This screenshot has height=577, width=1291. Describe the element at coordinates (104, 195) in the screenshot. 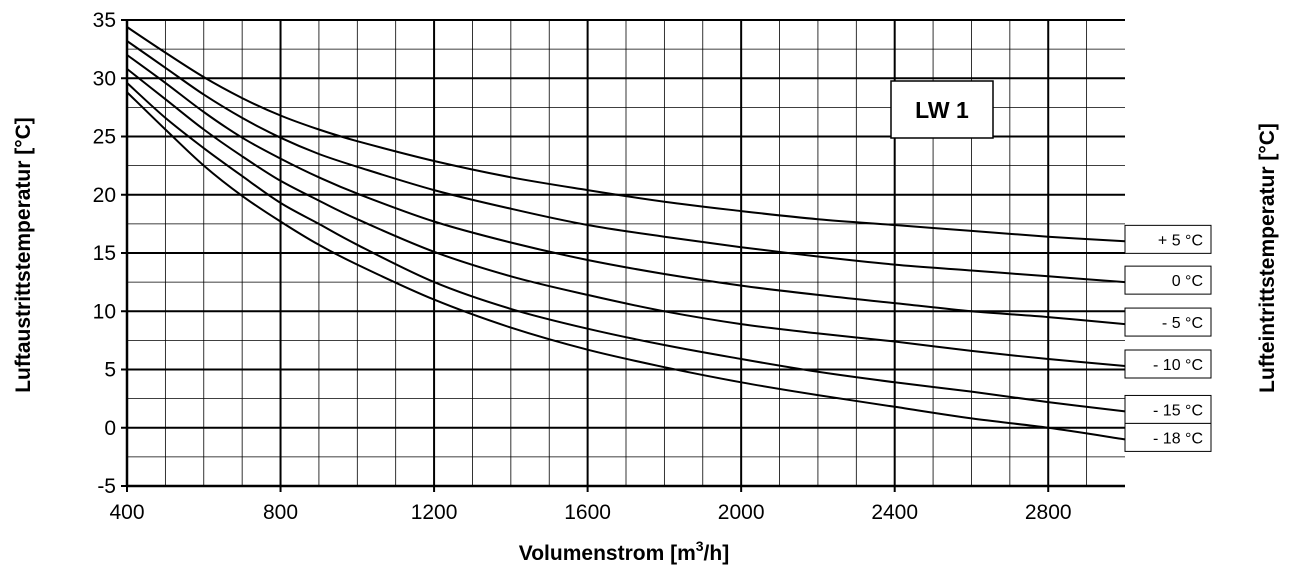

I see `y-tick-label: 20` at that location.